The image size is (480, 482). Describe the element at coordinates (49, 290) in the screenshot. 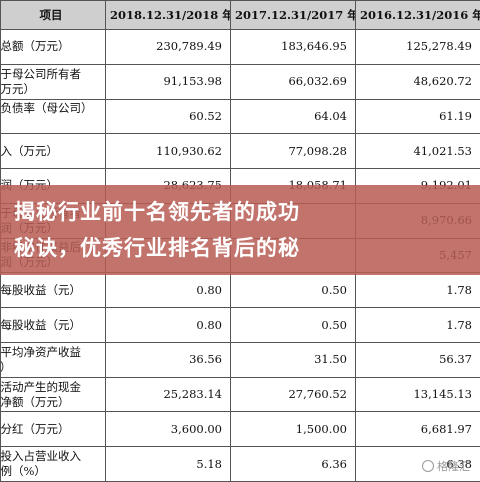

I see `row-label-line: 本每股收益（元）` at that location.